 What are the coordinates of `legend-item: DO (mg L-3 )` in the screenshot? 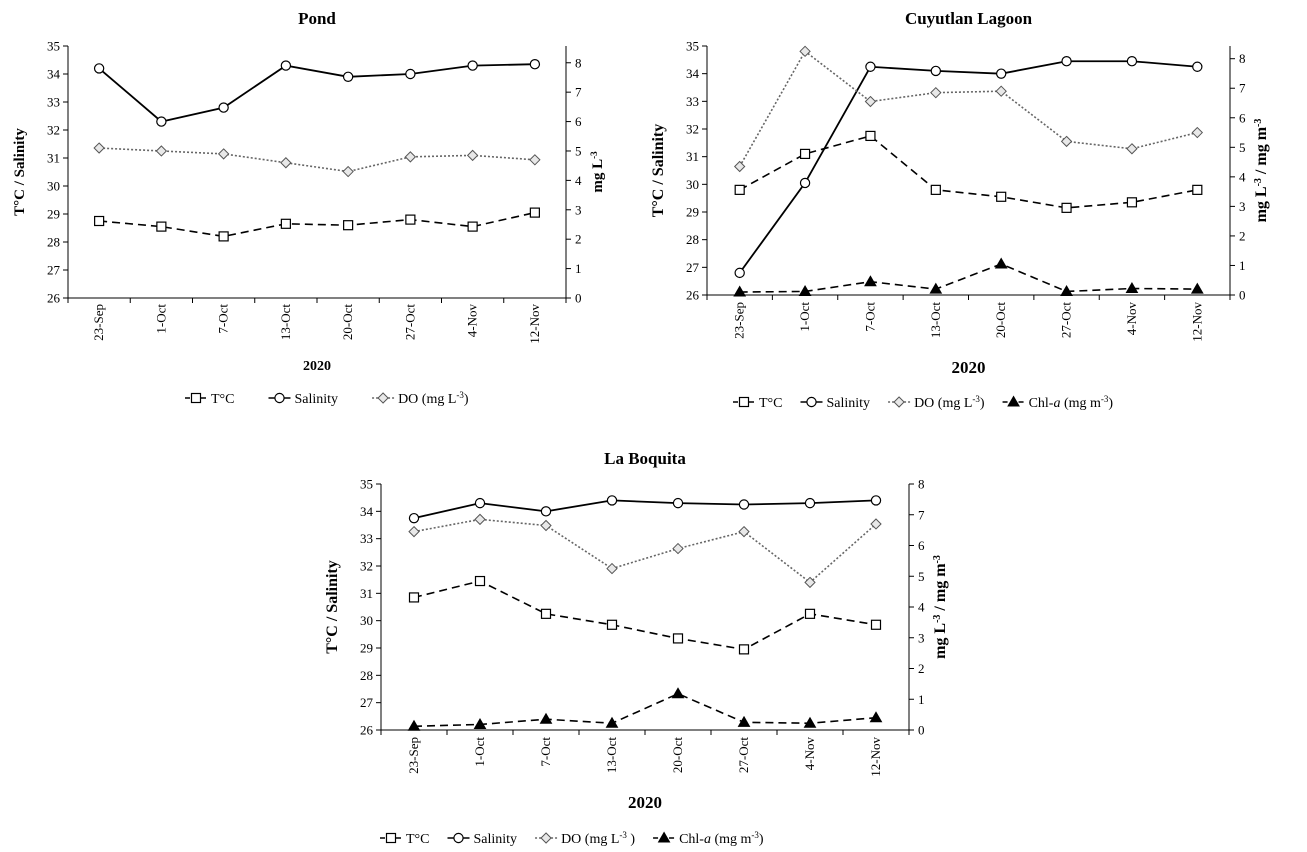 It's located at (585, 838).